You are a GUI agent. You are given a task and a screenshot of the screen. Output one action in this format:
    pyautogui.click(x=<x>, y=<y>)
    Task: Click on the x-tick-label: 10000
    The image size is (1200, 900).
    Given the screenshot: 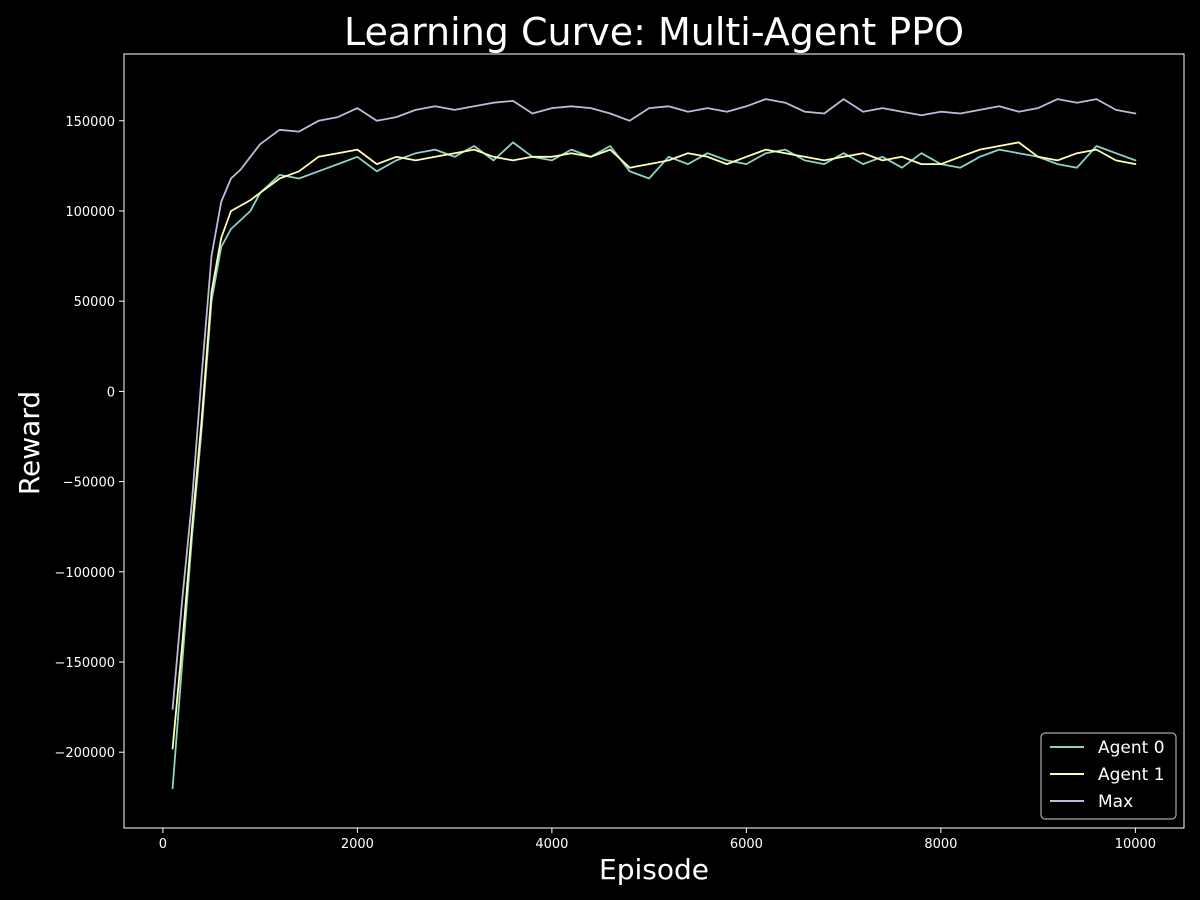 What is the action you would take?
    pyautogui.click(x=1135, y=844)
    